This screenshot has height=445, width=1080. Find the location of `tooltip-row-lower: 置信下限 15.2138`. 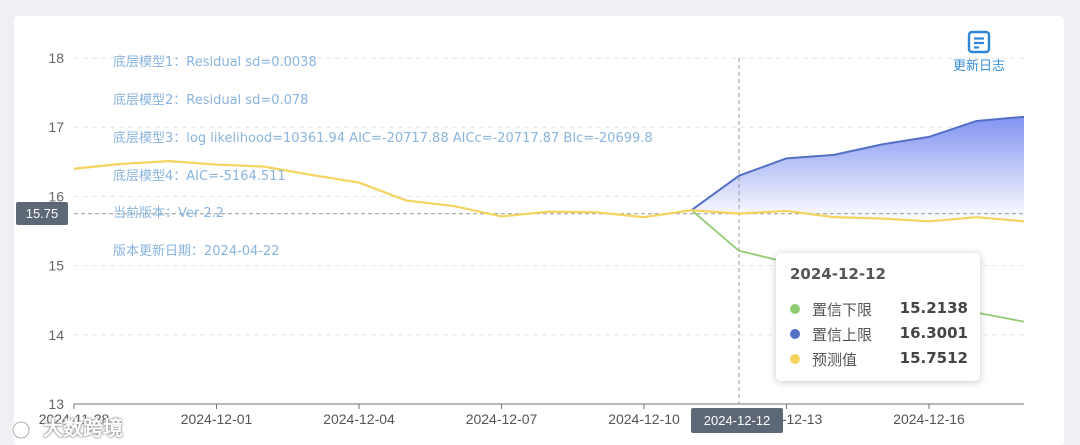

tooltip-row-lower: 置信下限 15.2138 is located at coordinates (880, 308).